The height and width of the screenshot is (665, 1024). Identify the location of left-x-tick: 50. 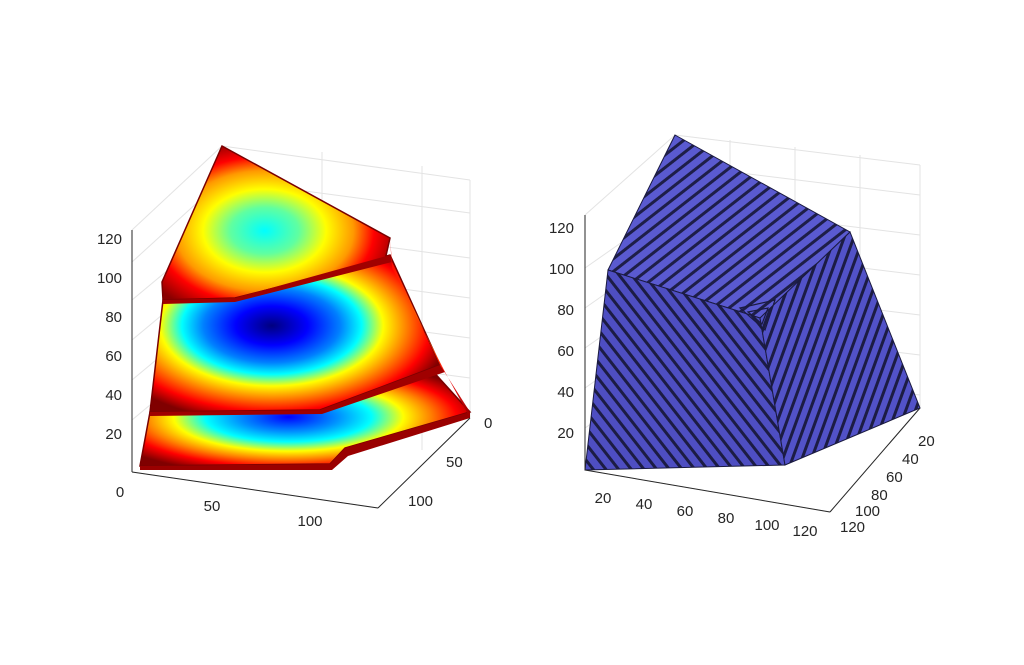
(212, 506).